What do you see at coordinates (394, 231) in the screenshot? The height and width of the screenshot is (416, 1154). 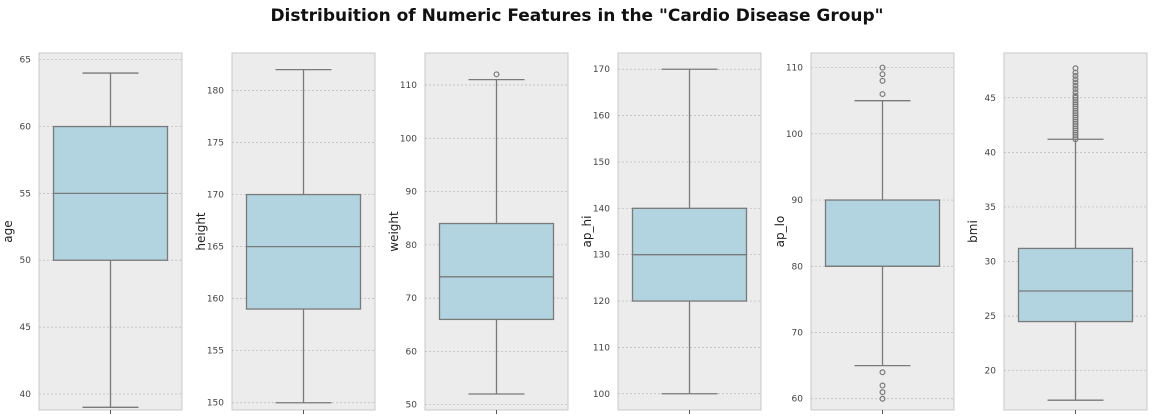 I see `y-axis-label: weight` at bounding box center [394, 231].